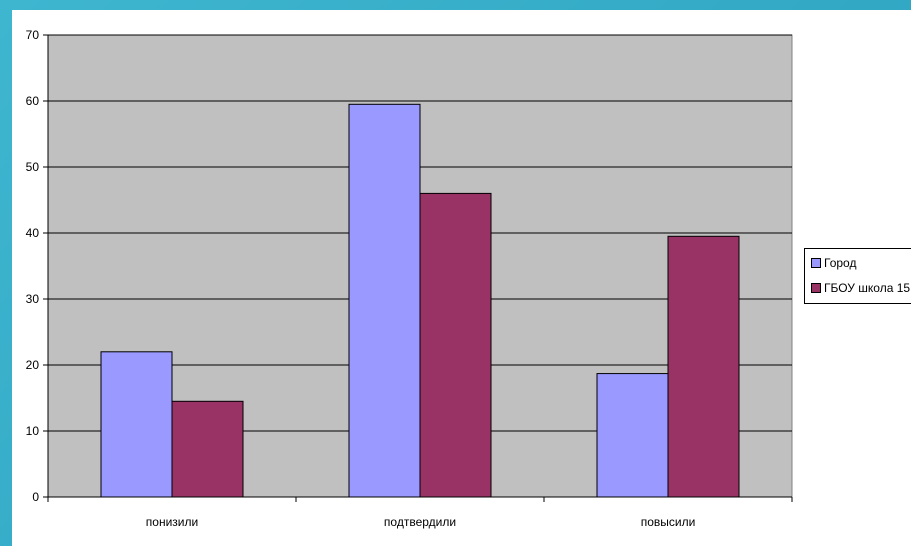  I want to click on legend-label-series-2: ГБОУ школа 15, so click(867, 288).